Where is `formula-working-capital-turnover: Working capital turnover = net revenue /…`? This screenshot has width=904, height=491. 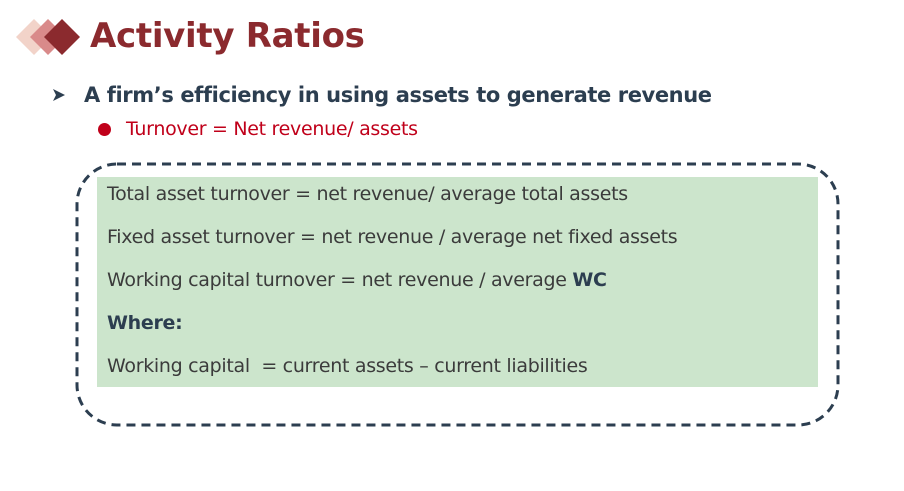
formula-working-capital-turnover: Working capital turnover = net revenue /… is located at coordinates (357, 280).